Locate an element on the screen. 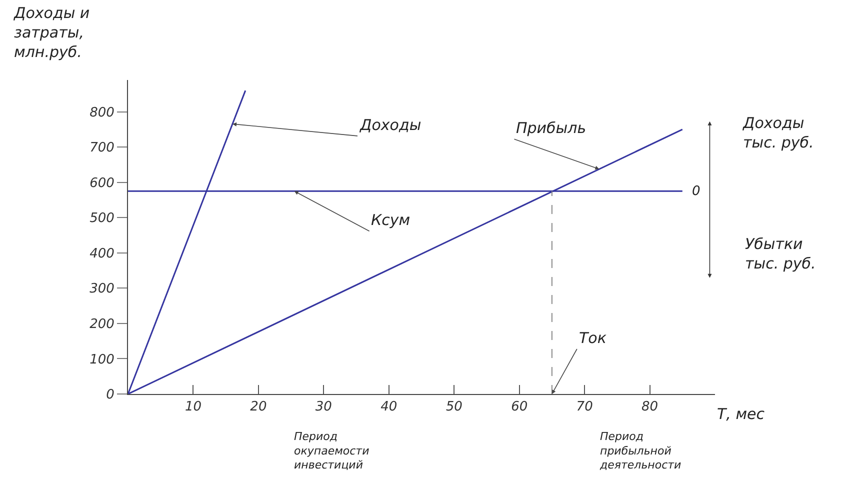 The height and width of the screenshot is (479, 842). x-tick-label: 30 is located at coordinates (323, 407).